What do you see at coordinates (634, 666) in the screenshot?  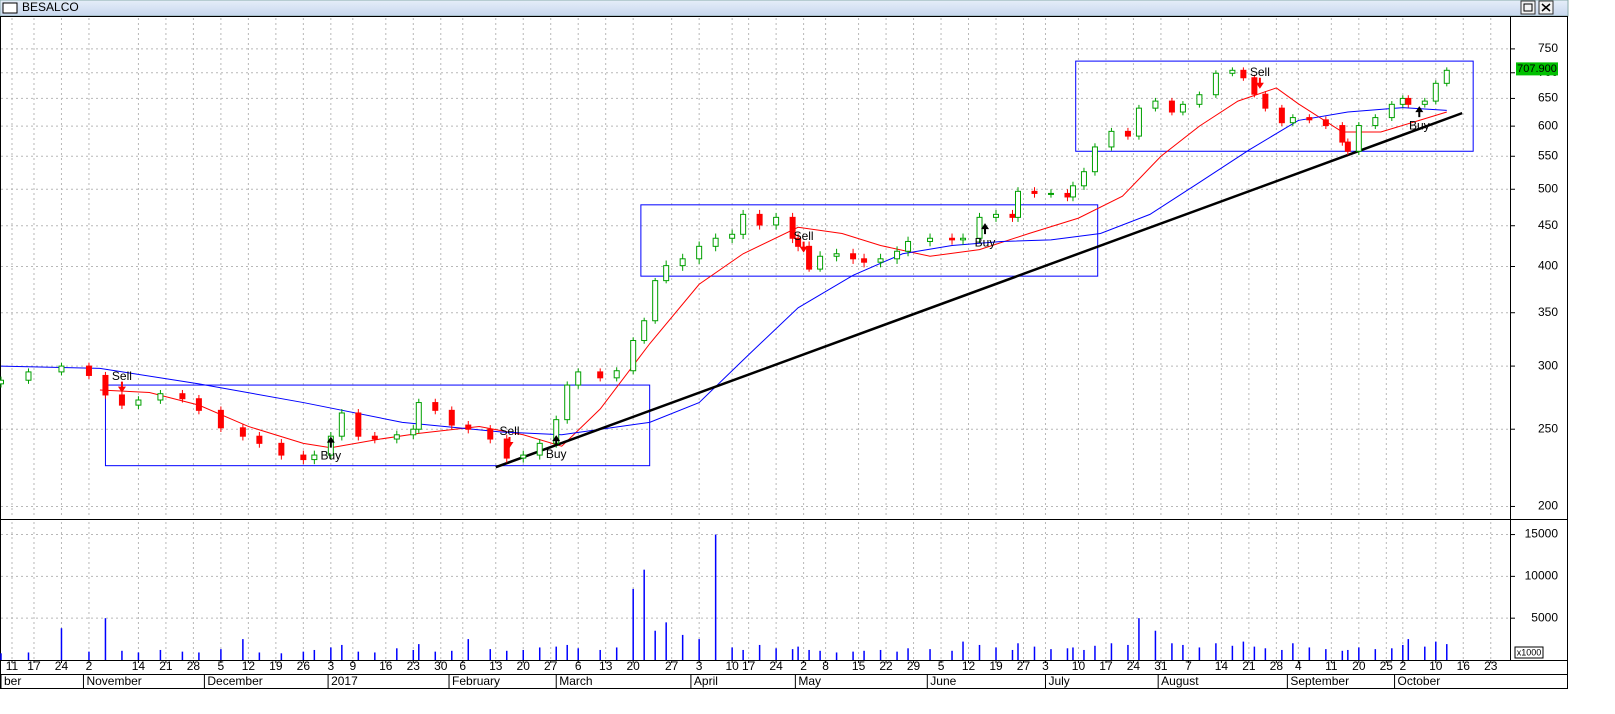 I see `x-tick-label: 20` at bounding box center [634, 666].